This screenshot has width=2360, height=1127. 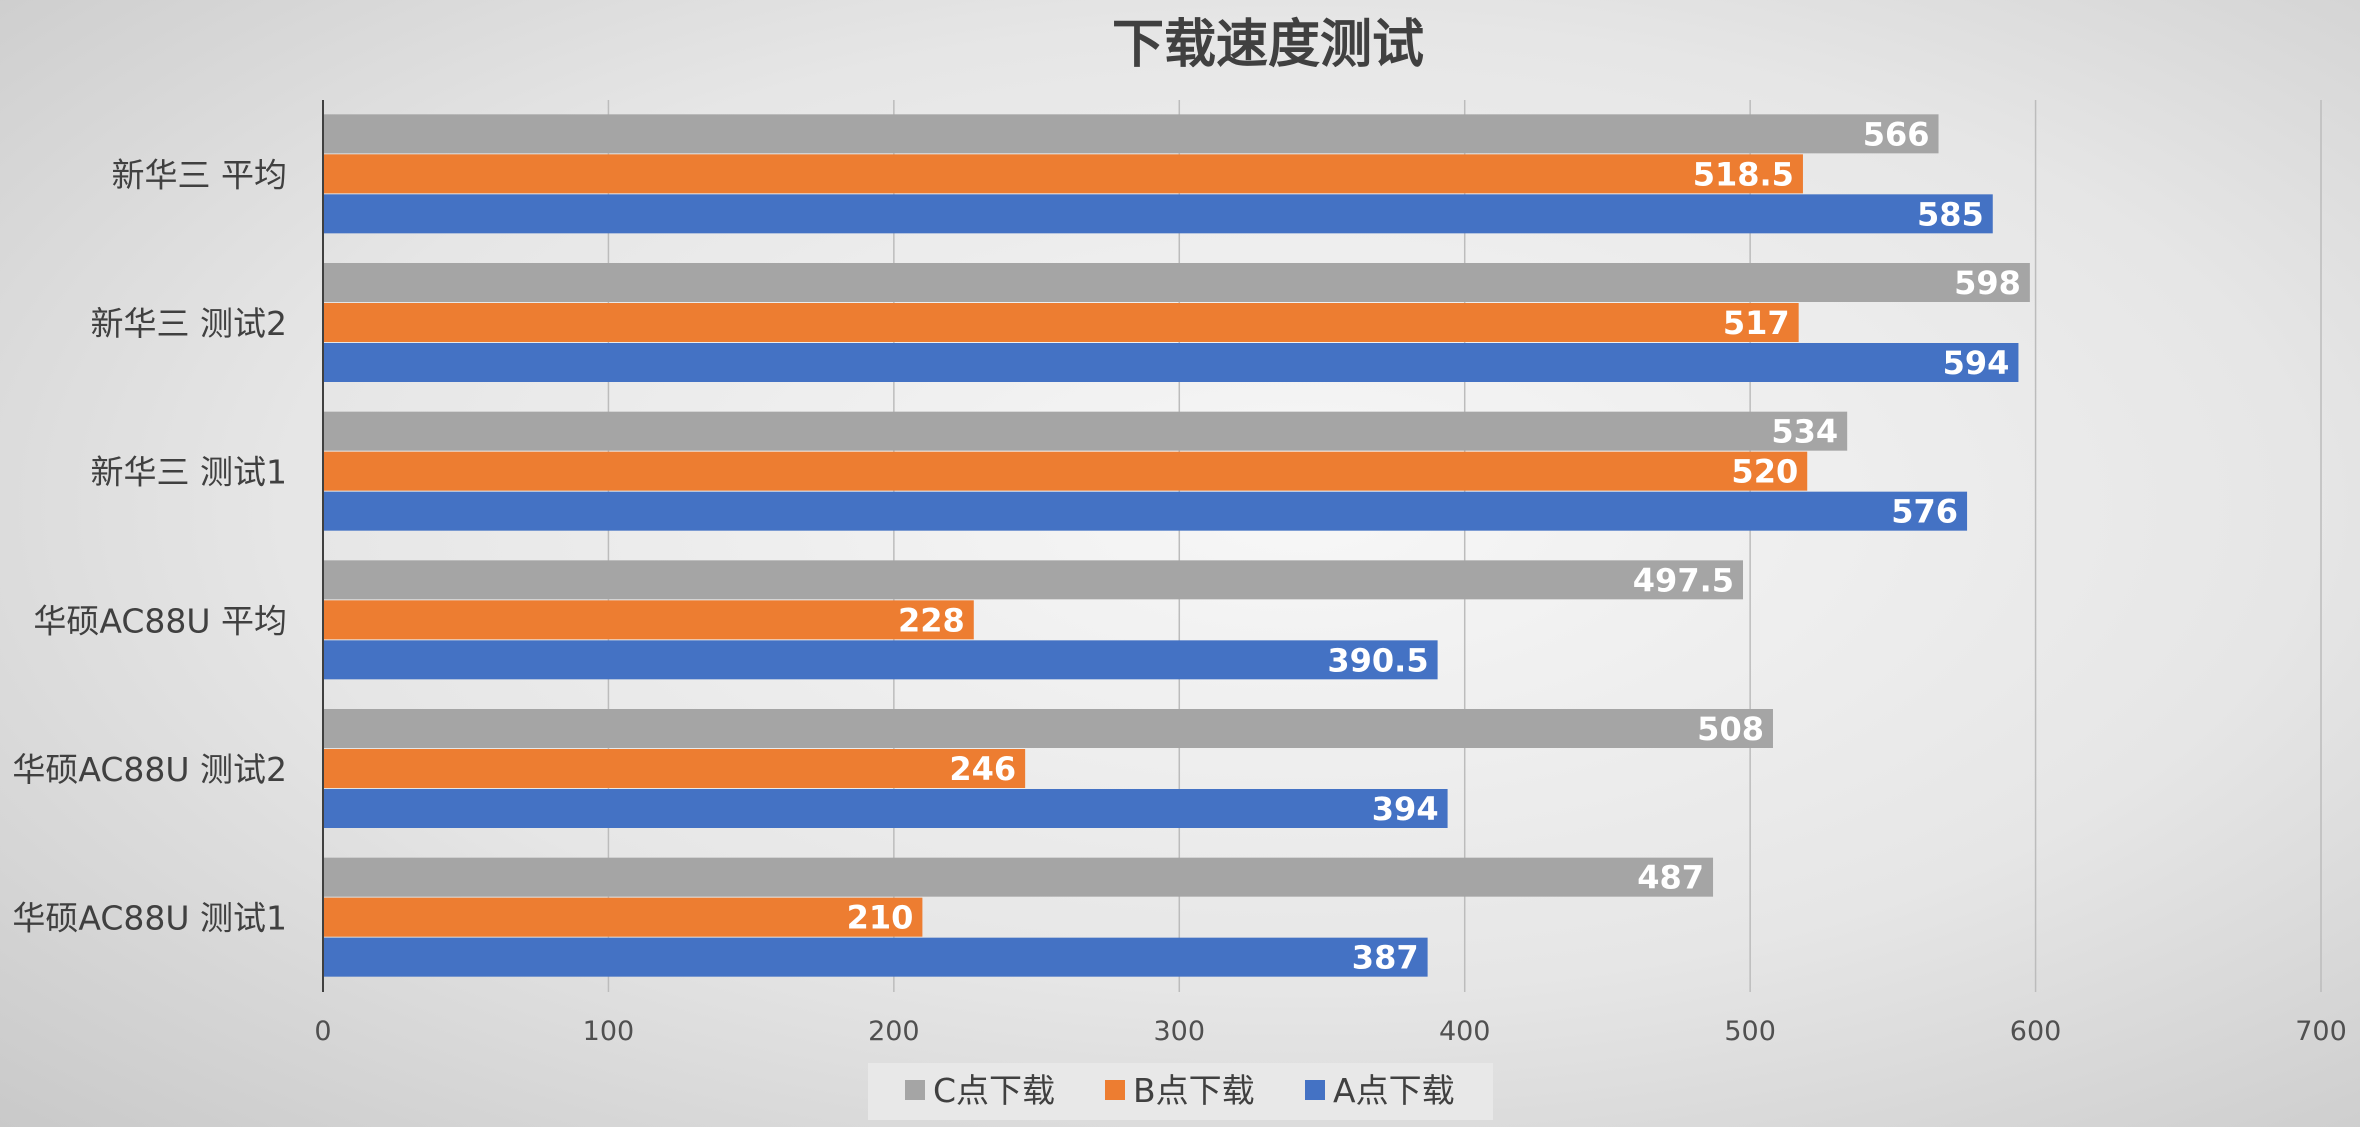 What do you see at coordinates (1670, 878) in the screenshot?
I see `data-label: 487` at bounding box center [1670, 878].